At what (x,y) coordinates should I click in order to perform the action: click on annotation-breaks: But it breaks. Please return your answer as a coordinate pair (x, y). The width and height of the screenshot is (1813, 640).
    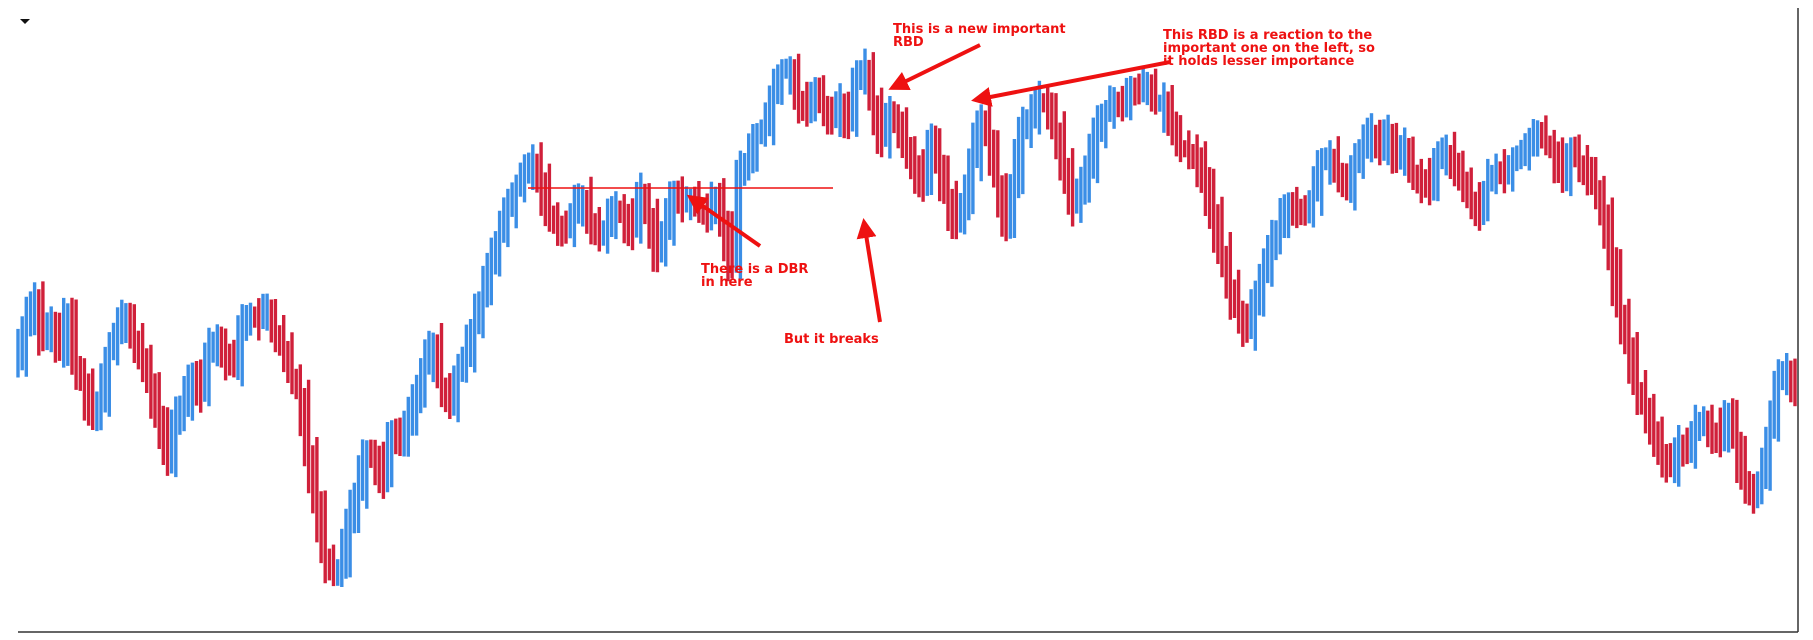
    Looking at the image, I should click on (831, 339).